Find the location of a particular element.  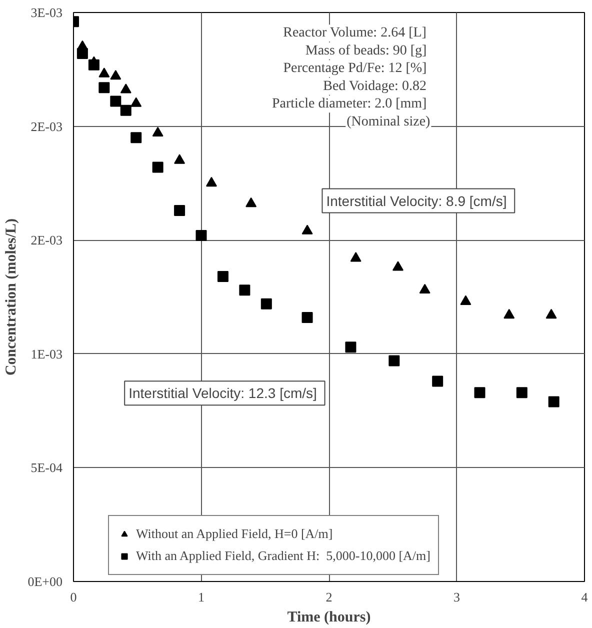

annotation: Percentage Pd/Fe: 12 [%] is located at coordinates (355, 68).